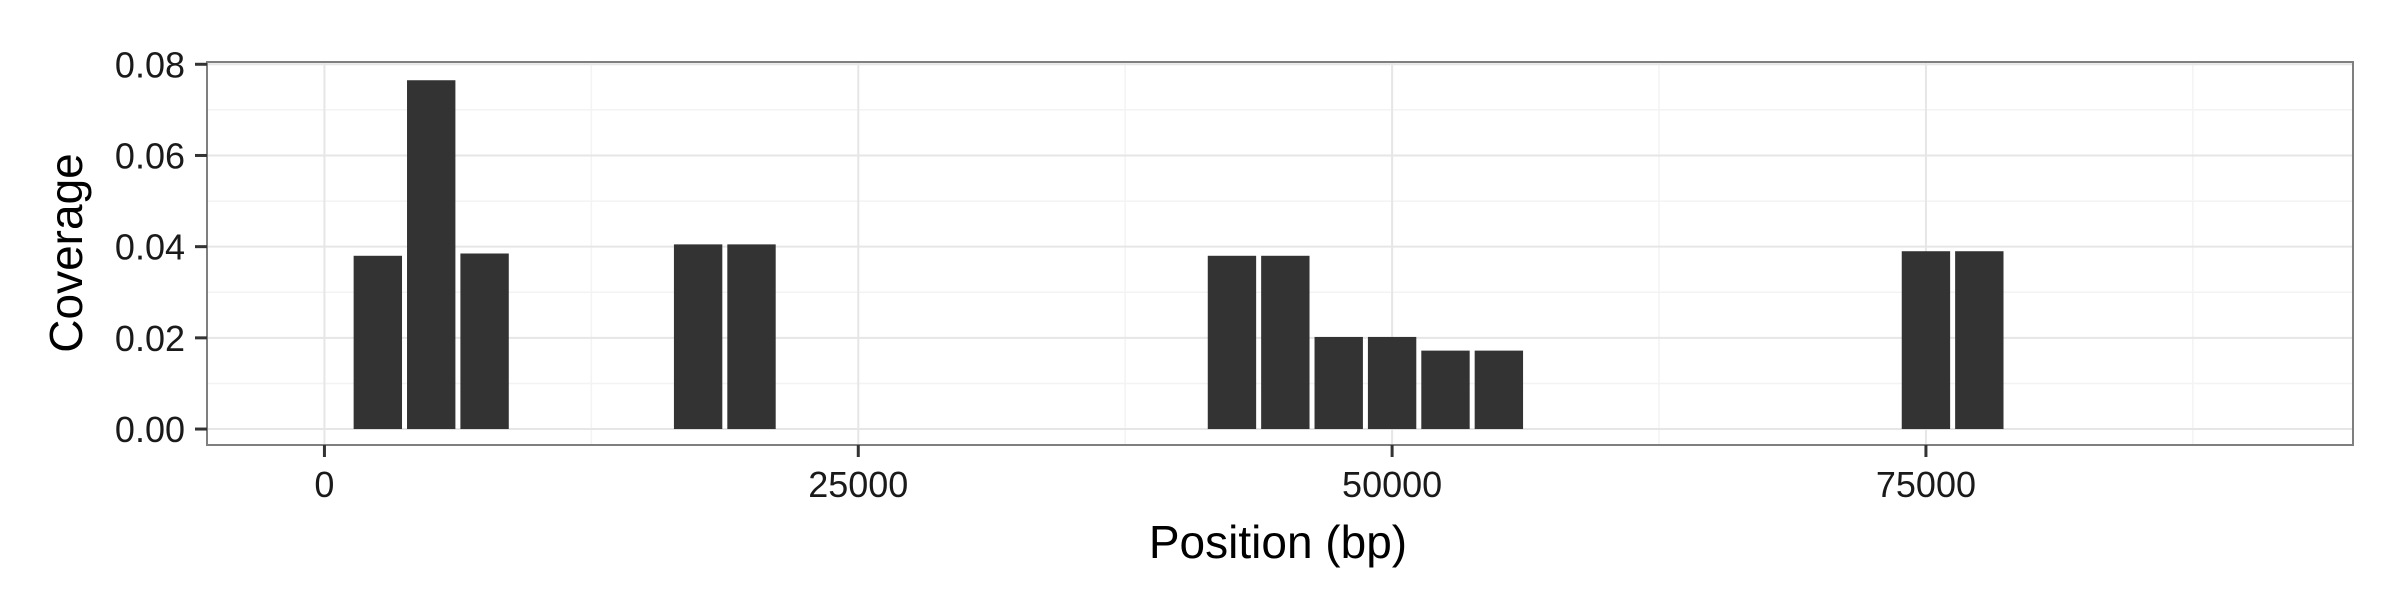  I want to click on y-tick-label: 0.00, so click(150, 429).